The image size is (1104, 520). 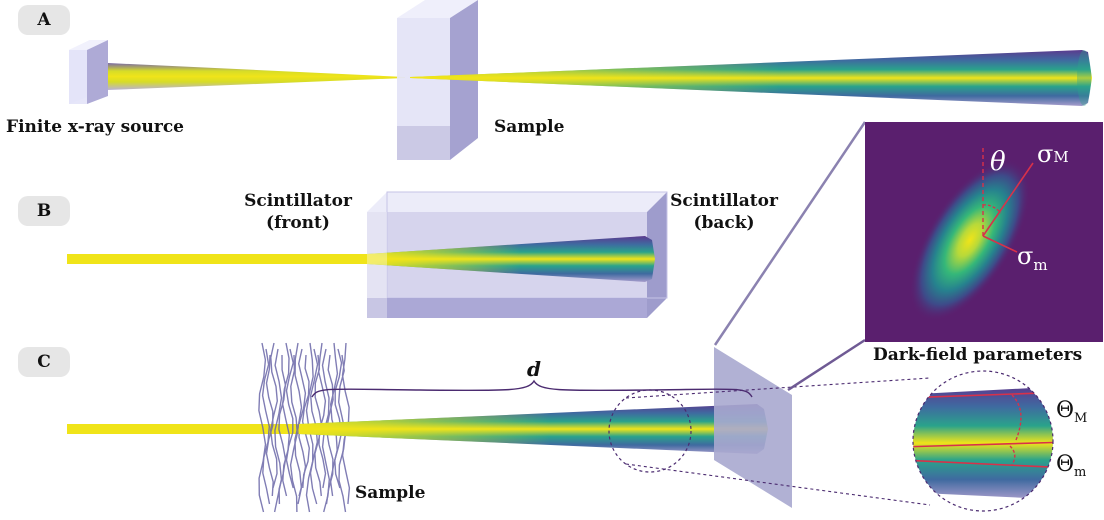 I want to click on scintillator-back-label: Scintillator (back), so click(x=724, y=212).